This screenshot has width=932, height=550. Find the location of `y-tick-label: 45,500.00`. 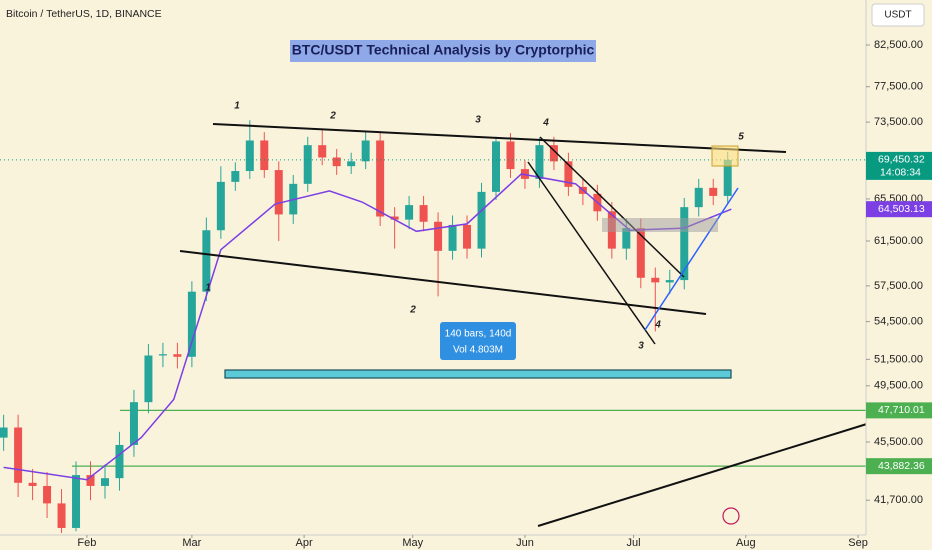

y-tick-label: 45,500.00 is located at coordinates (898, 442).